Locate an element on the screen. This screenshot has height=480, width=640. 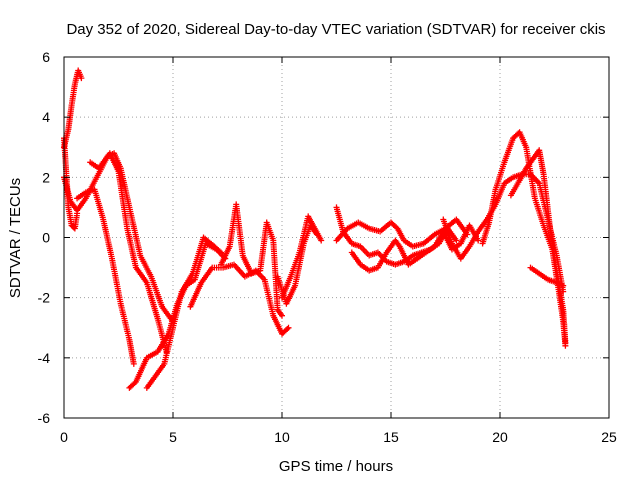
series-sat-m is located at coordinates (402, 233).